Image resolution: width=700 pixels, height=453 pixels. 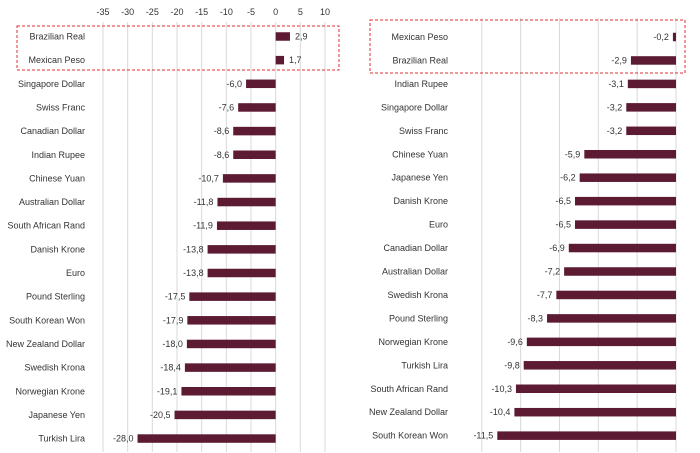 What do you see at coordinates (222, 131) in the screenshot?
I see `value-label: -8,6` at bounding box center [222, 131].